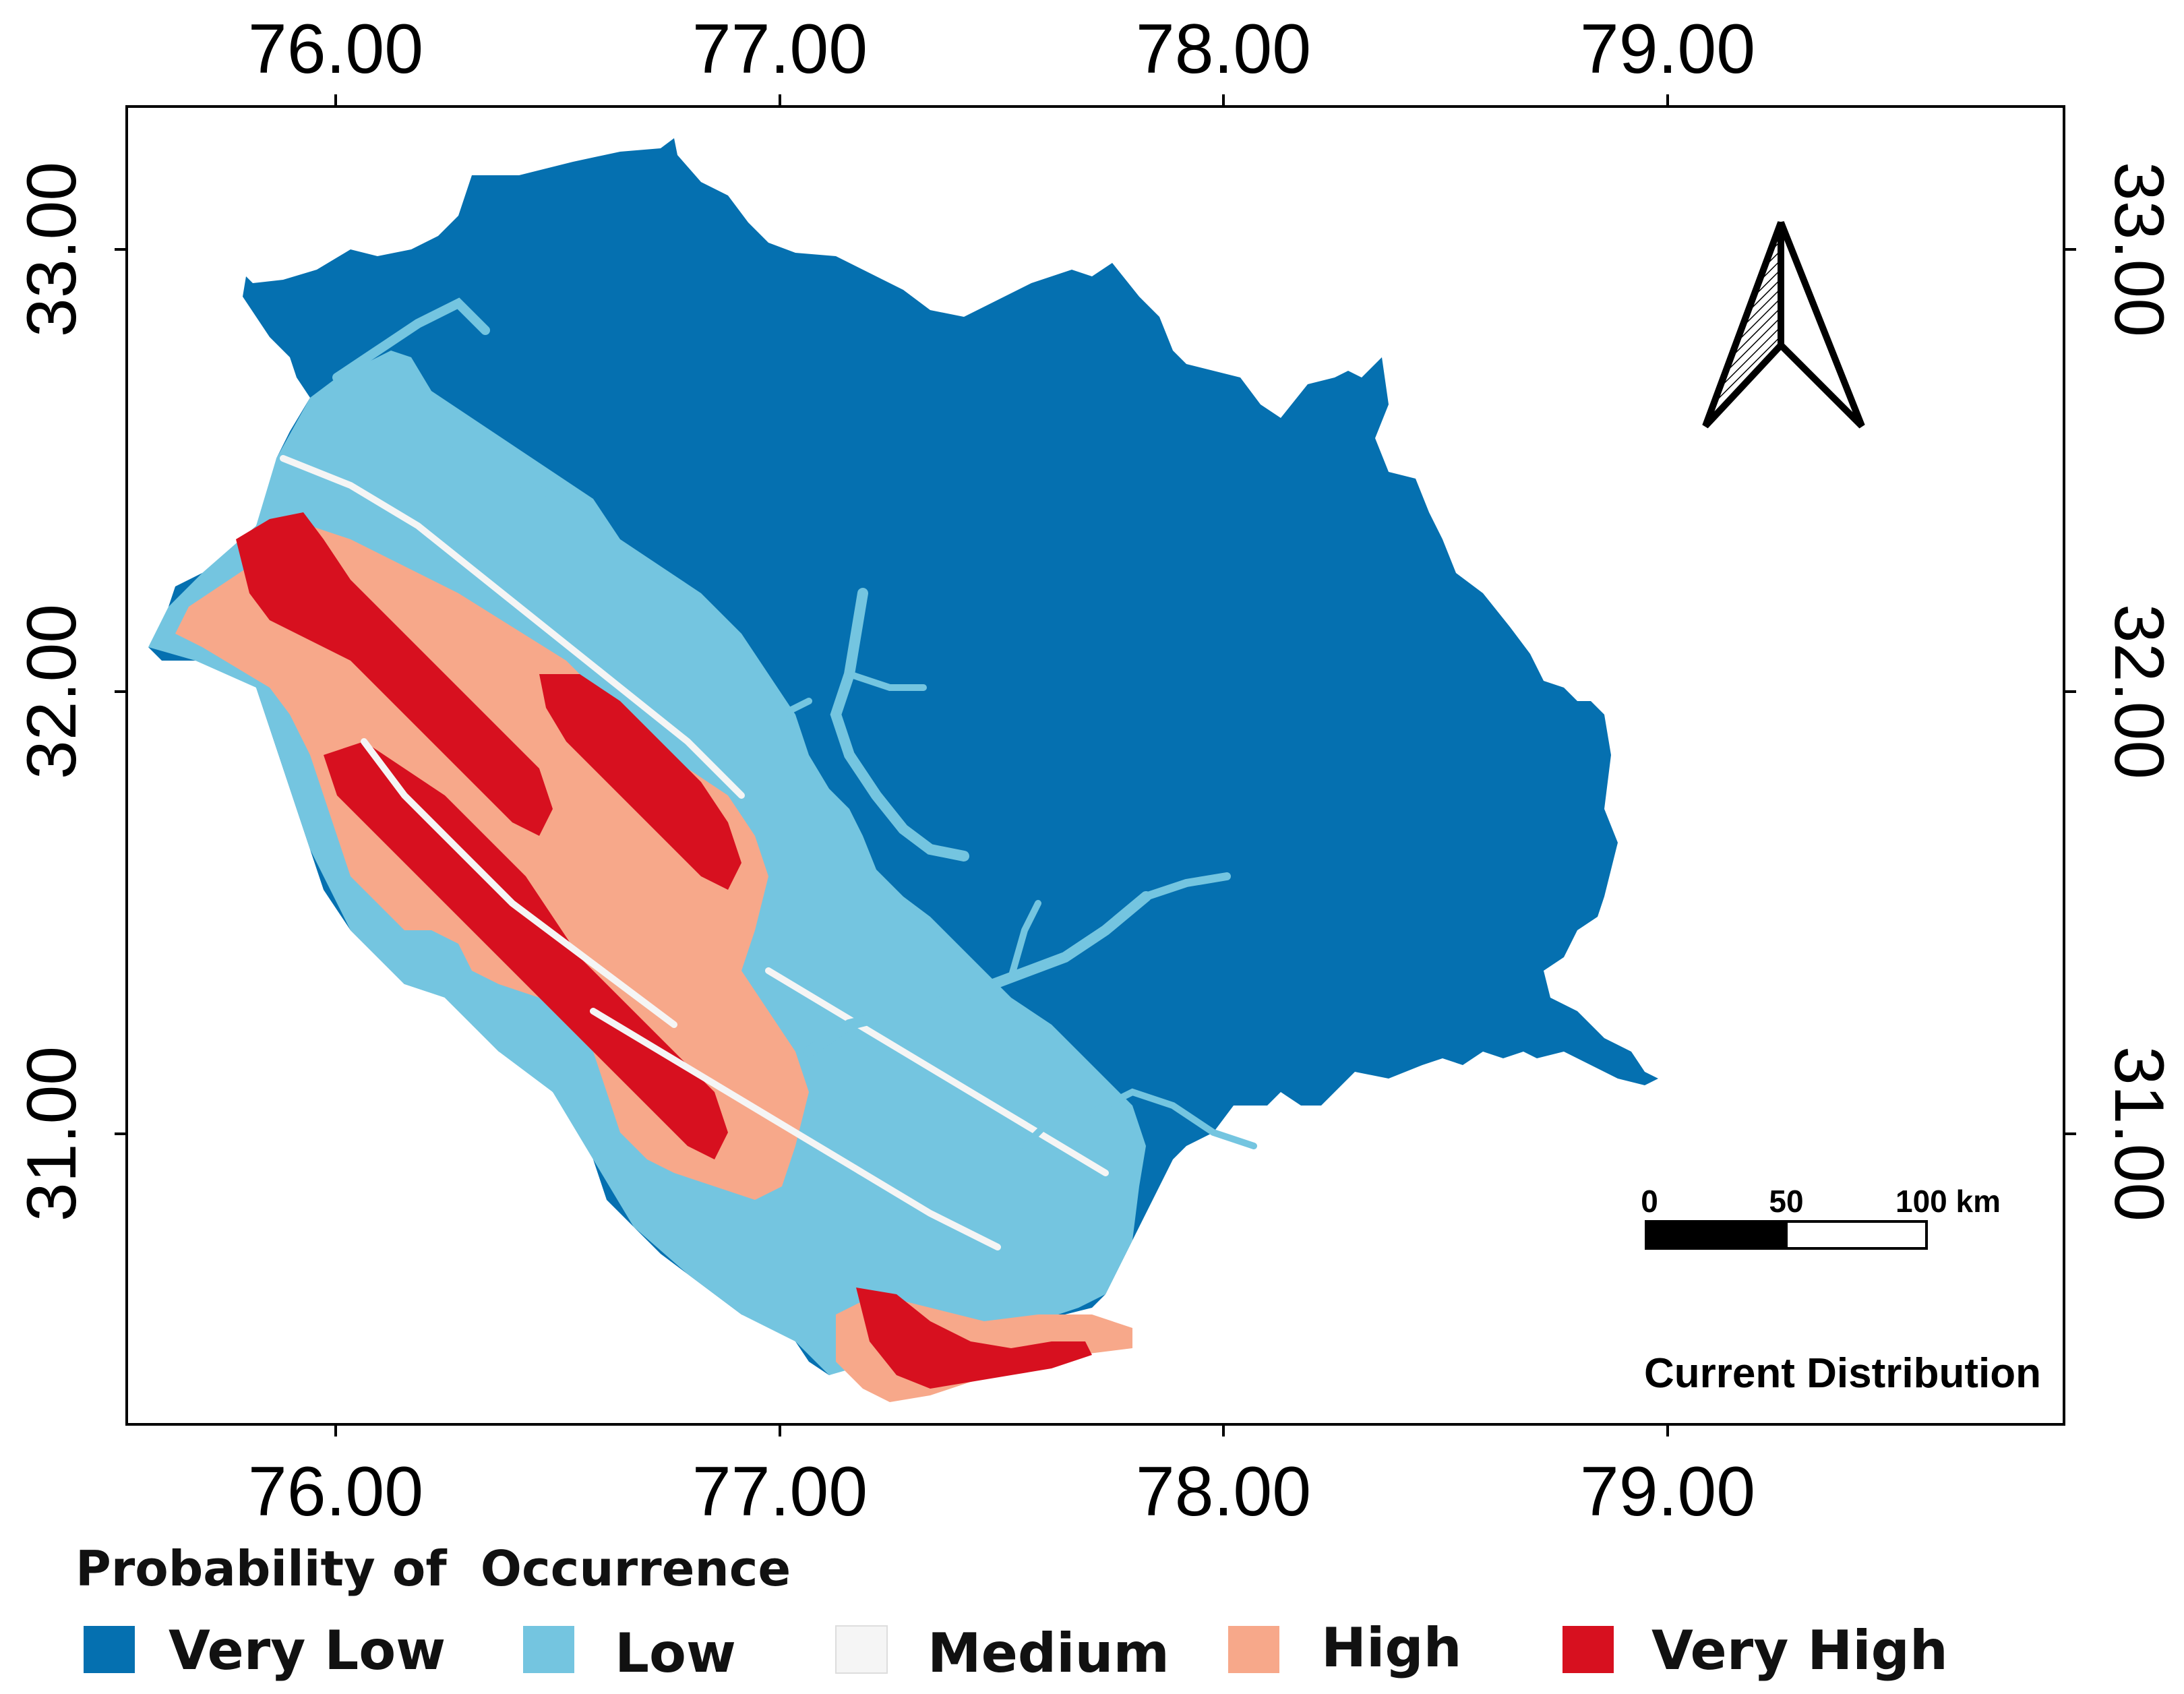 This screenshot has width=2184, height=1694. I want to click on scale-label-100km: 100 km, so click(1948, 1201).